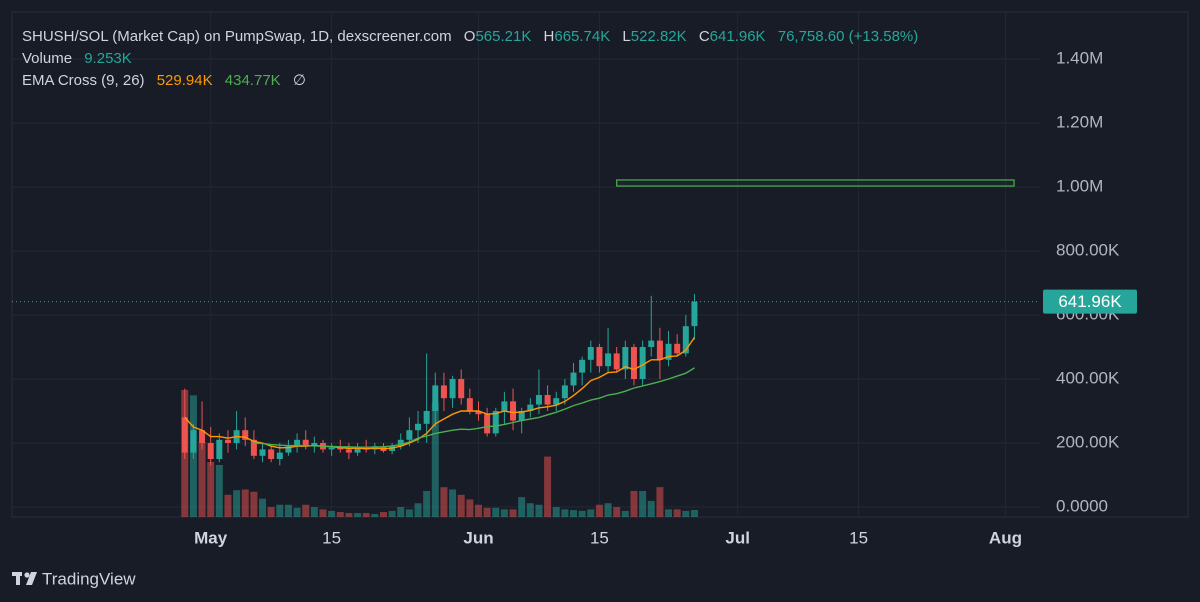 Image resolution: width=1200 pixels, height=602 pixels. What do you see at coordinates (478, 537) in the screenshot?
I see `x-tick-label: Jun` at bounding box center [478, 537].